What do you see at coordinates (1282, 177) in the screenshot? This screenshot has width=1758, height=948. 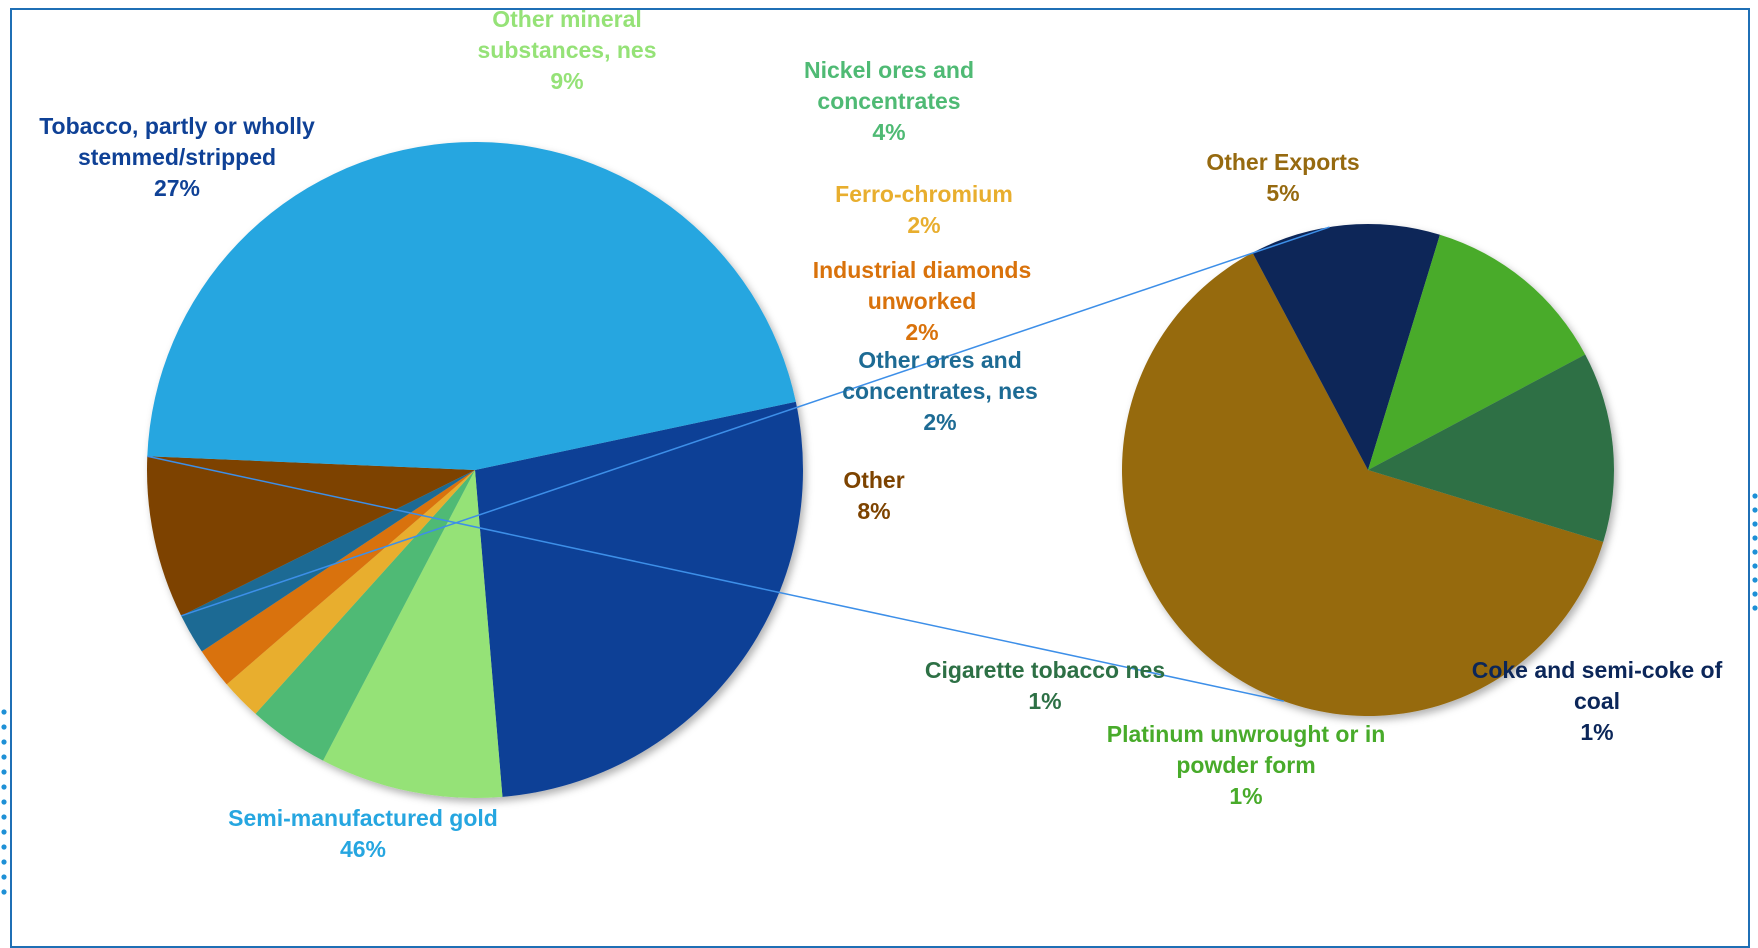 I see `secondary-label-other-exports: Other Exports 5%` at bounding box center [1282, 177].